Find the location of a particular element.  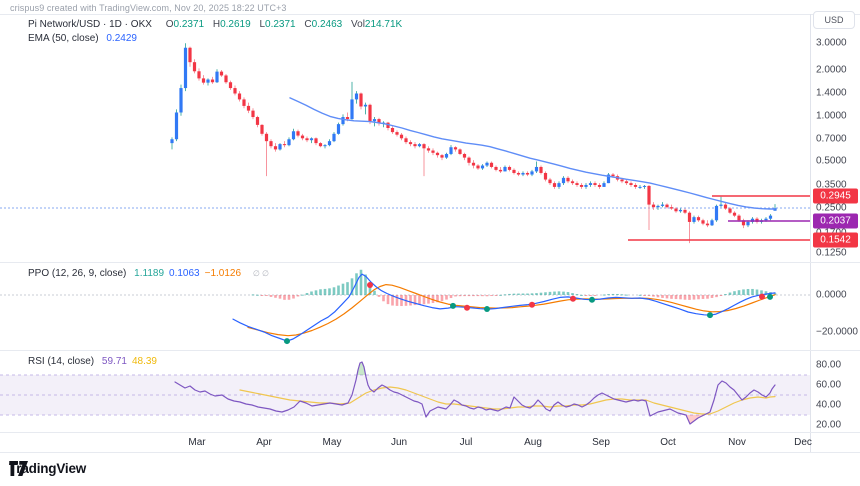

low-label: L is located at coordinates (262, 24).